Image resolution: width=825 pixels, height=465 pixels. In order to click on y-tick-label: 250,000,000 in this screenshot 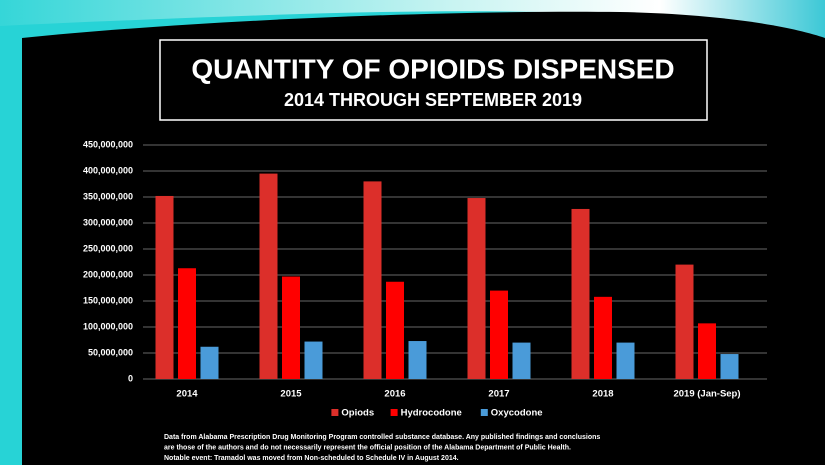, I will do `click(108, 248)`.